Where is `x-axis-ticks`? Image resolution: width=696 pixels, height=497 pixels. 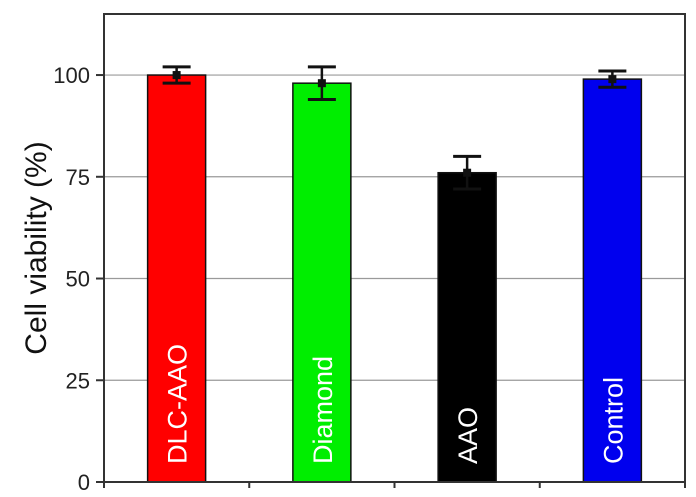 x-axis-ticks is located at coordinates (394, 485).